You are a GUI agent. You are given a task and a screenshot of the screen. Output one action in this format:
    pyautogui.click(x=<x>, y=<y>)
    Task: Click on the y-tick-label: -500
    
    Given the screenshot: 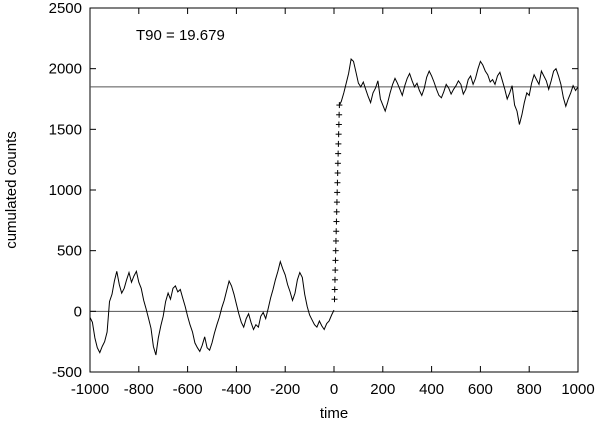 What is the action you would take?
    pyautogui.click(x=67, y=372)
    